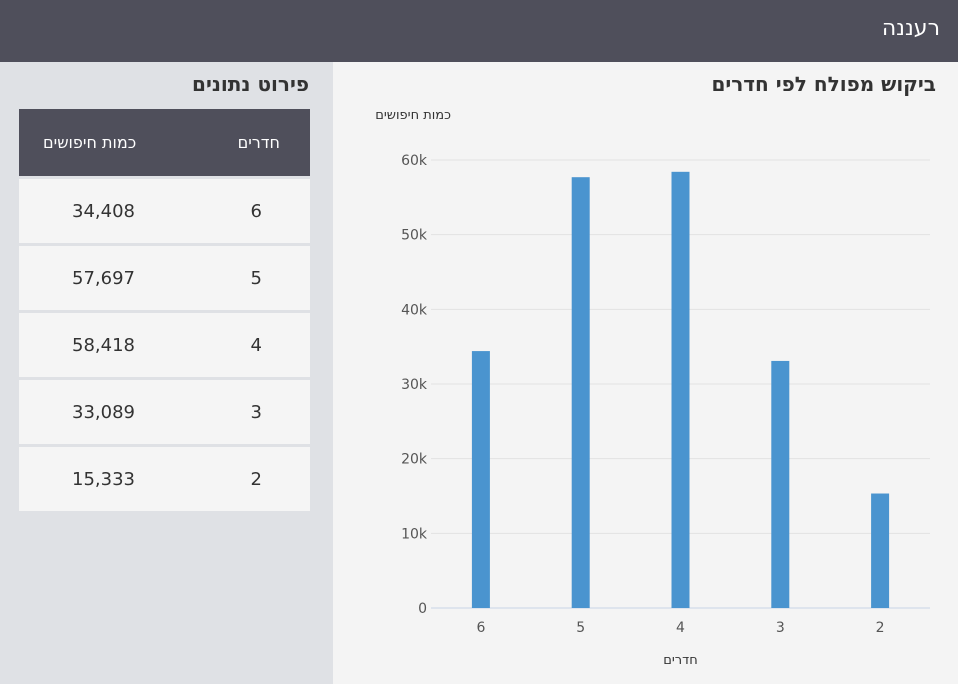 The height and width of the screenshot is (684, 958). What do you see at coordinates (823, 84) in the screenshot?
I see `chart-title: ביקוש מפולח לפי חדרים` at bounding box center [823, 84].